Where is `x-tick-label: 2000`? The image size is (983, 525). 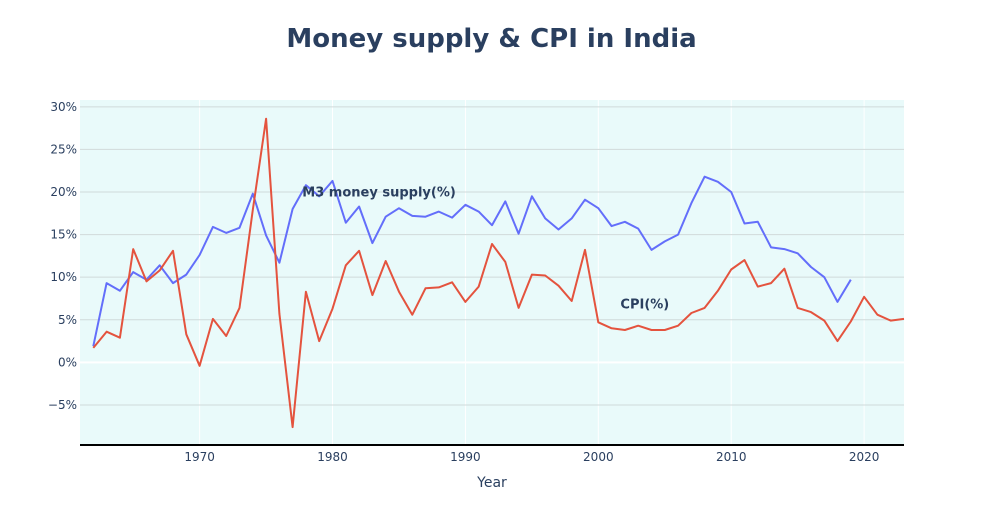
x-tick-label: 2000 is located at coordinates (598, 457).